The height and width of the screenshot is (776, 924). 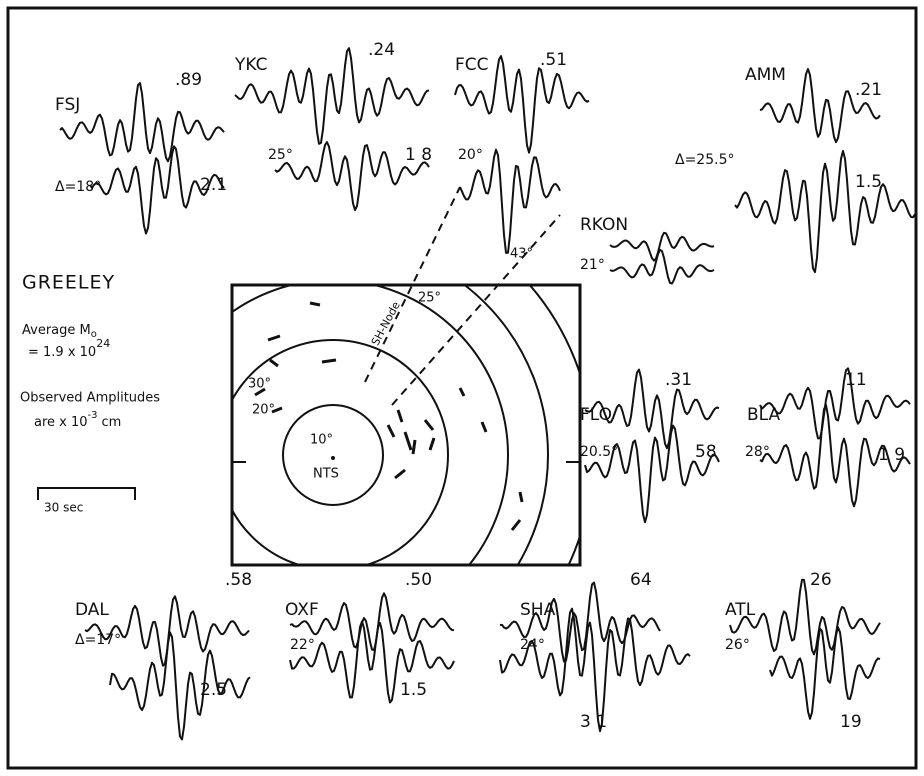 What do you see at coordinates (704, 160) in the screenshot?
I see `distance: Δ=25.5°` at bounding box center [704, 160].